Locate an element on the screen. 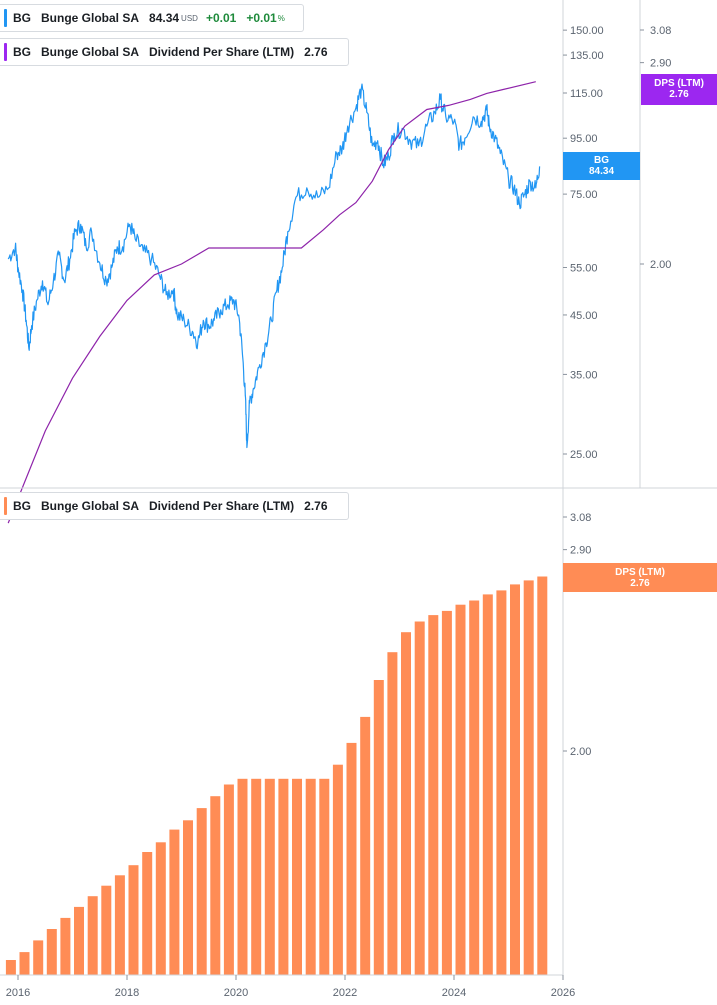 The image size is (717, 1005). time-tick-label: 2018 is located at coordinates (127, 993).